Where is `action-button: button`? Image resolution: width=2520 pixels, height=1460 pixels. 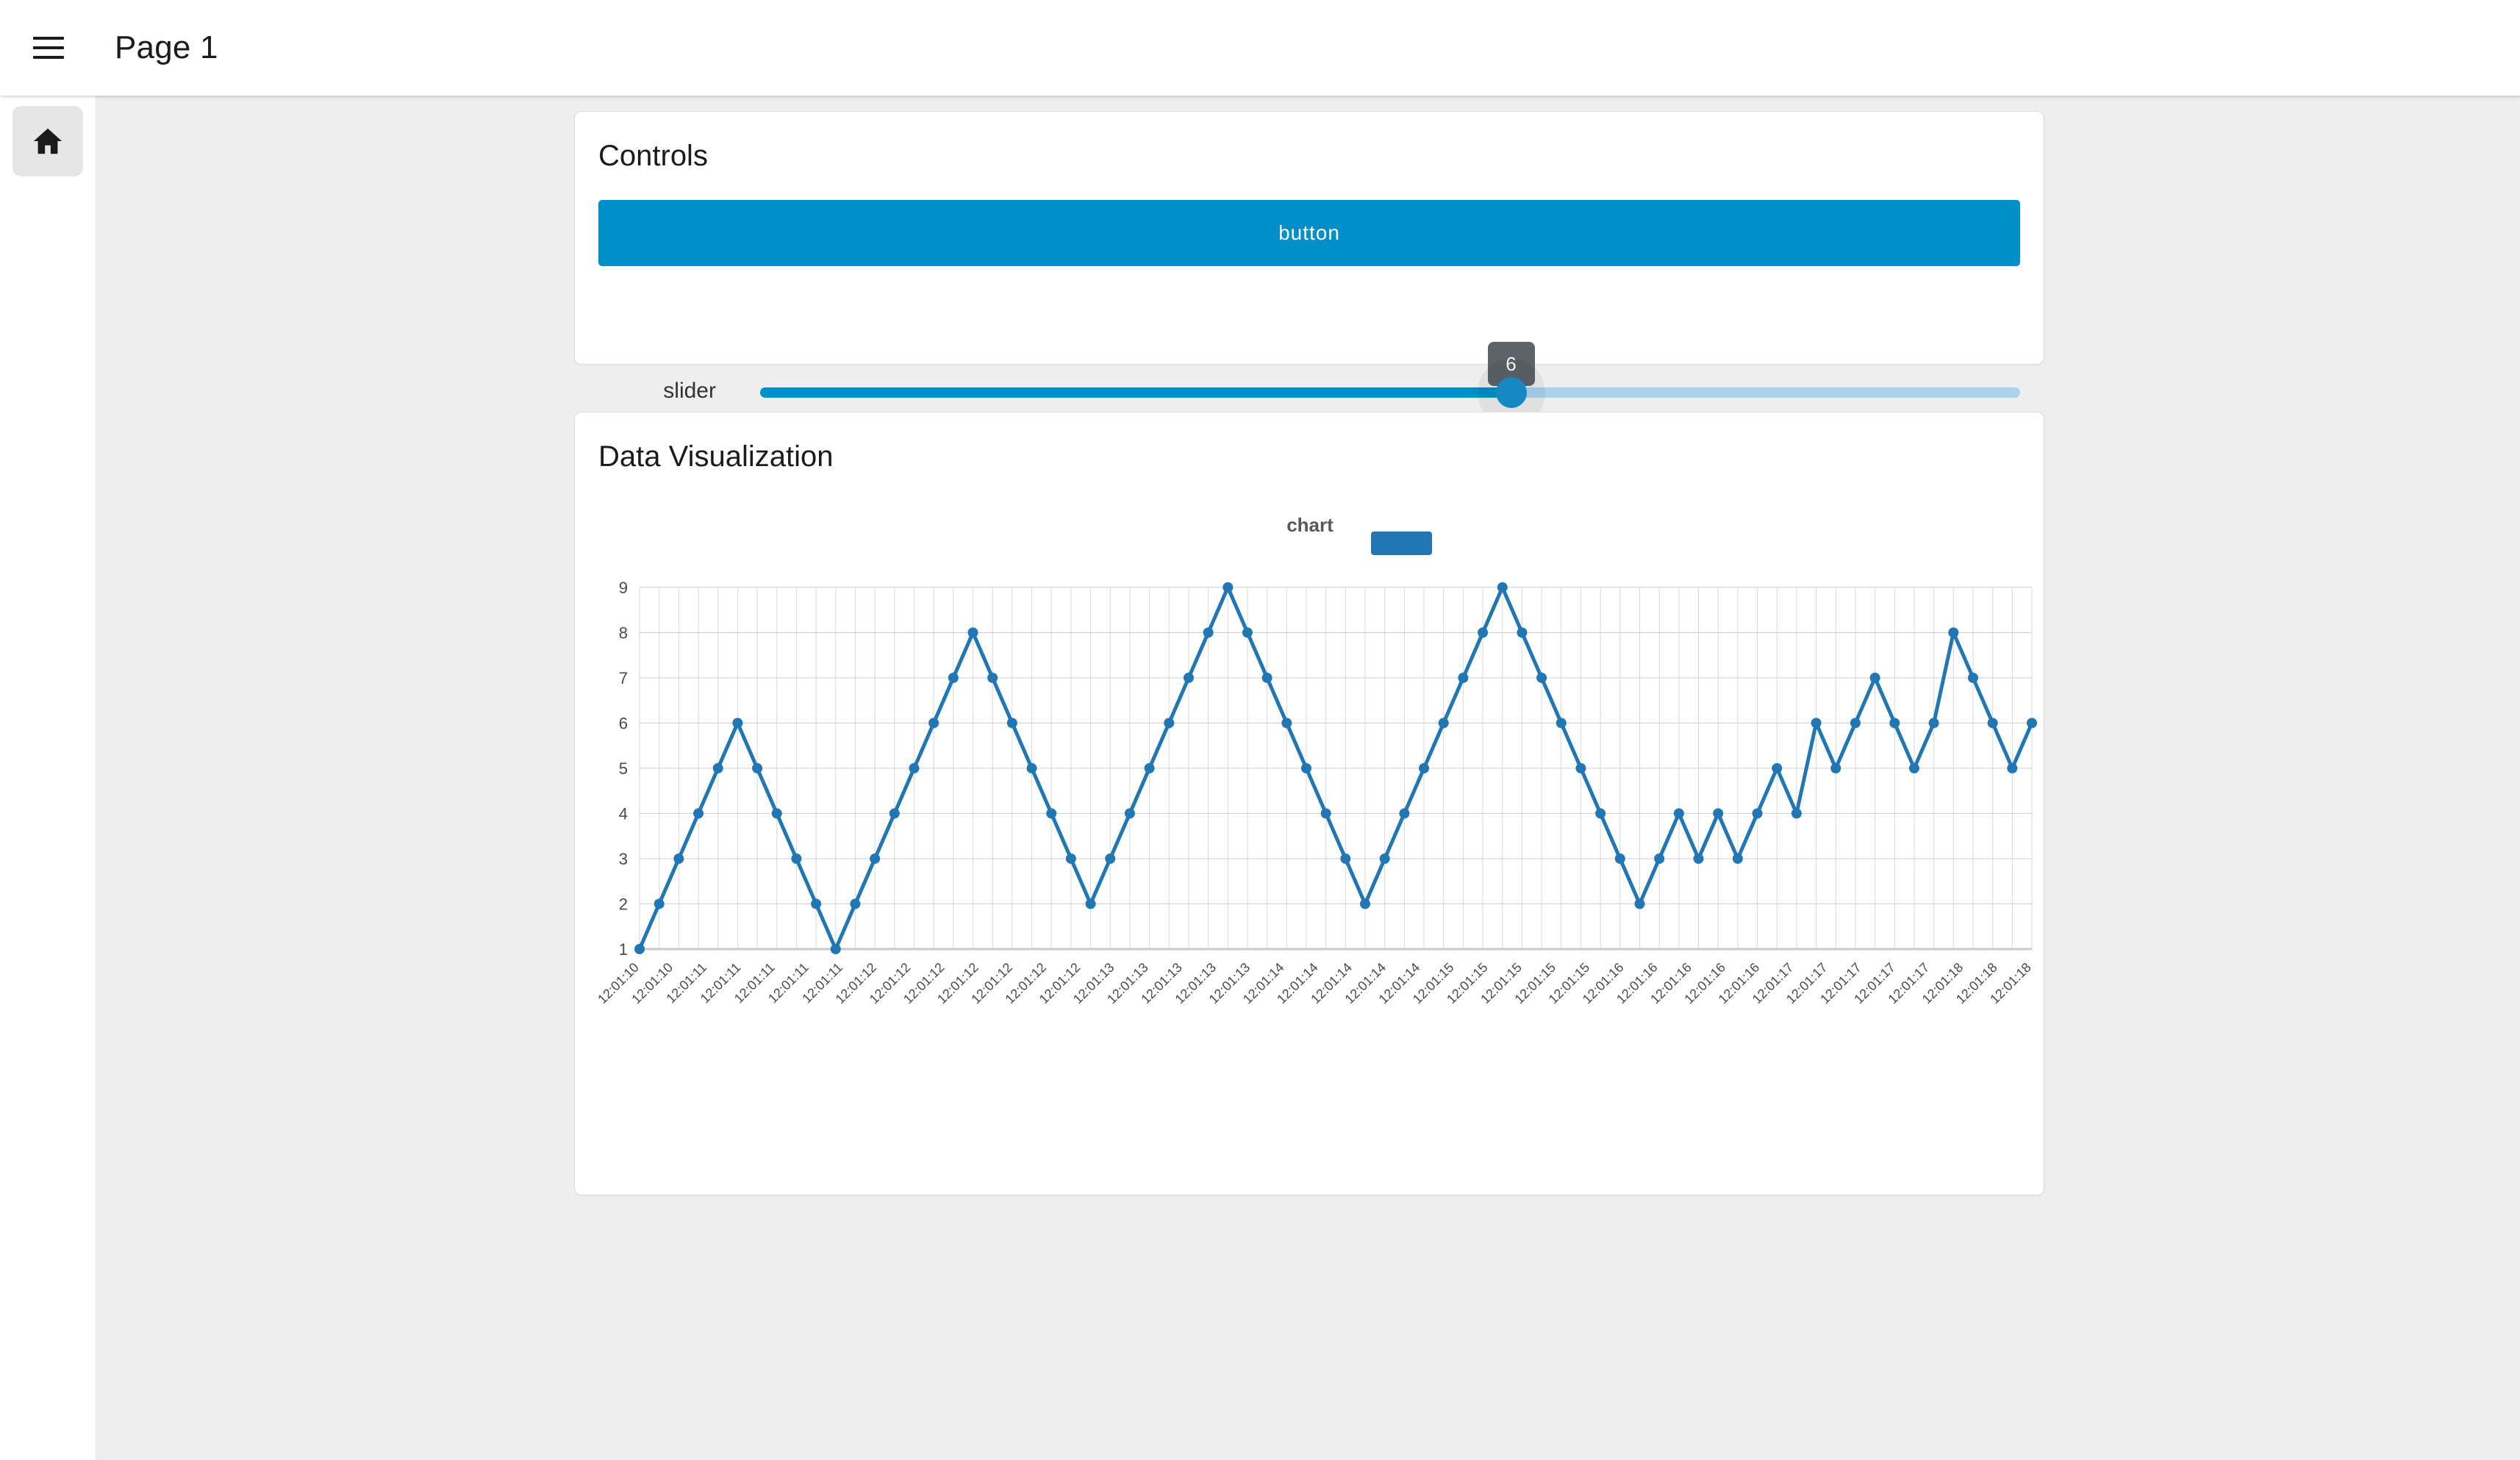
action-button: button is located at coordinates (1309, 233).